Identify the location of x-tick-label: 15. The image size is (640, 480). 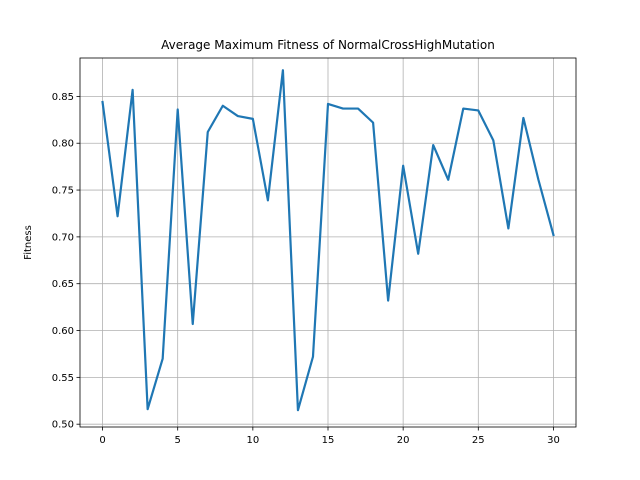
(328, 440).